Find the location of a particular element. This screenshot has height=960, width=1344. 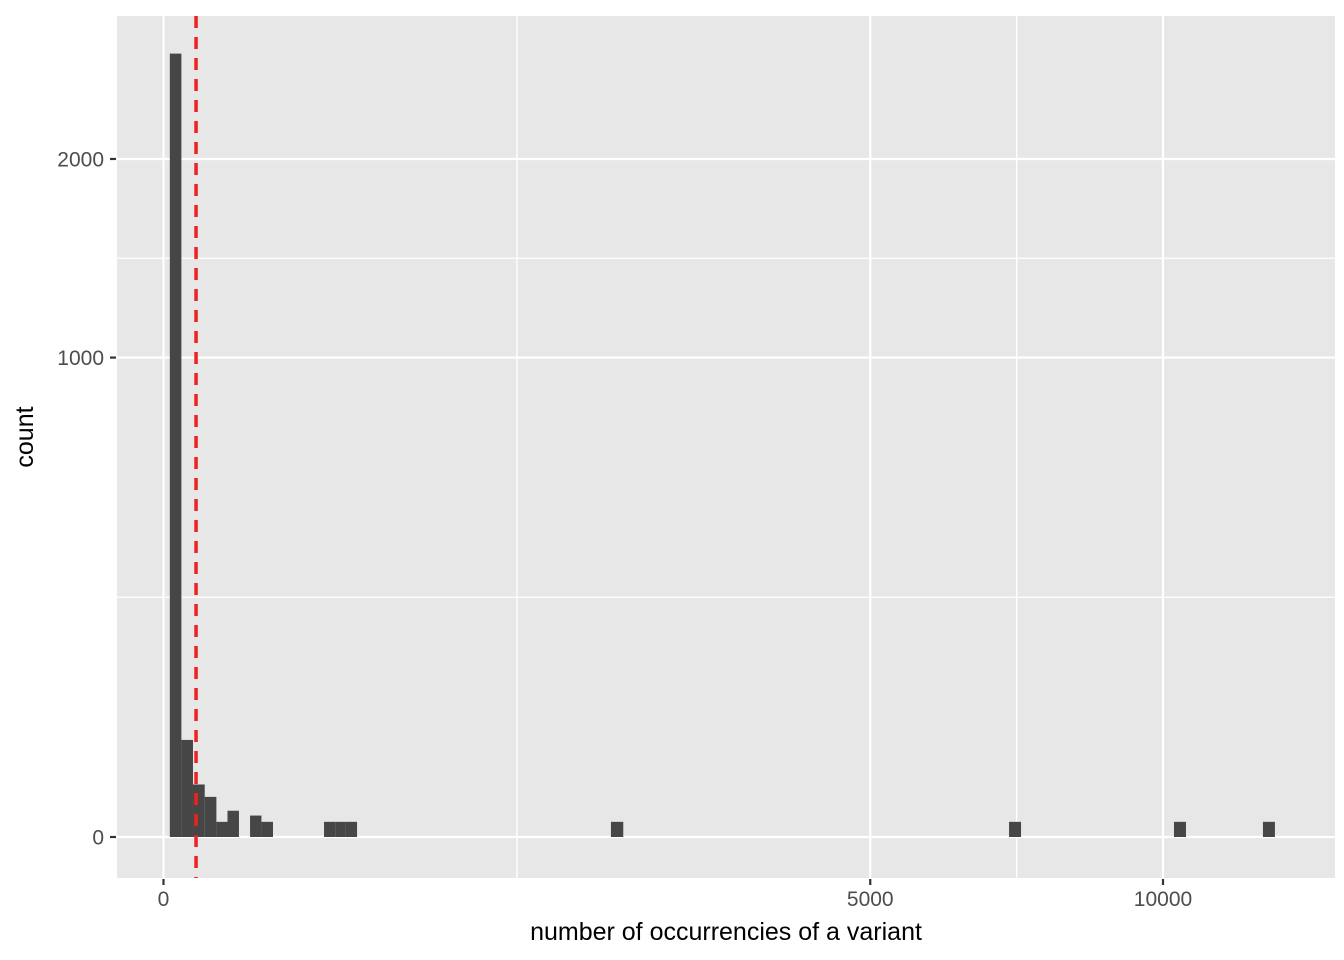

x-tick-label: 5000 is located at coordinates (870, 899).